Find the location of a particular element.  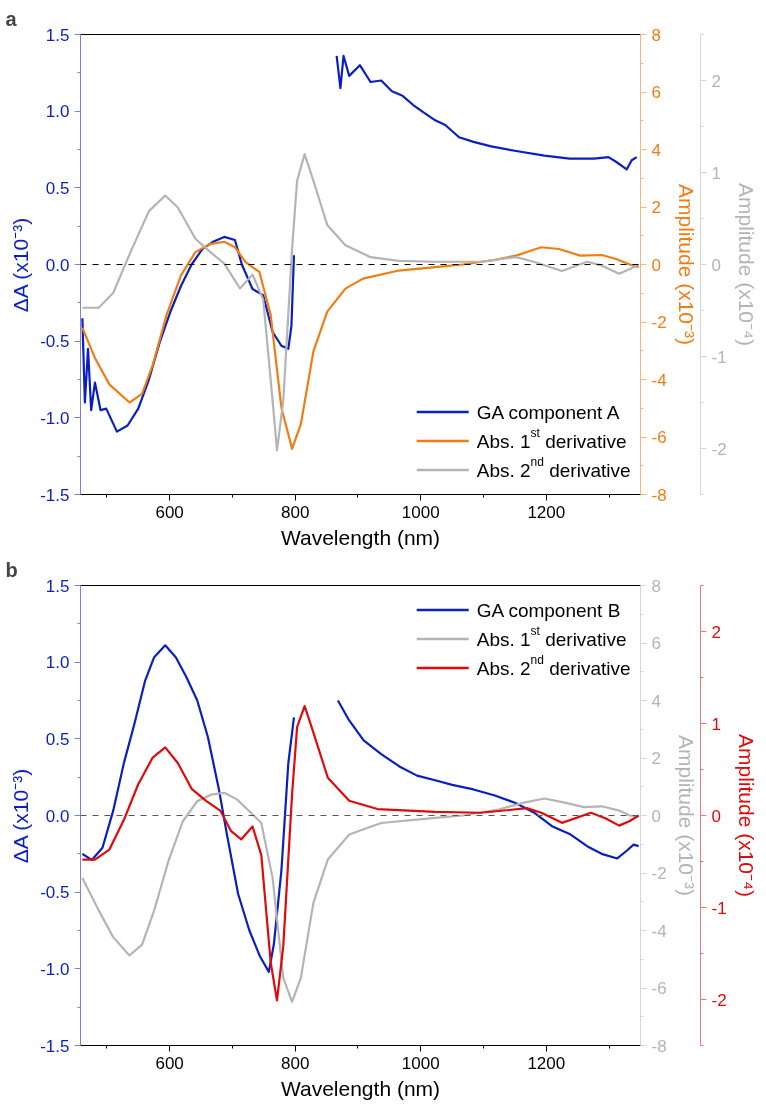

legend-label: GA component A is located at coordinates (548, 412).